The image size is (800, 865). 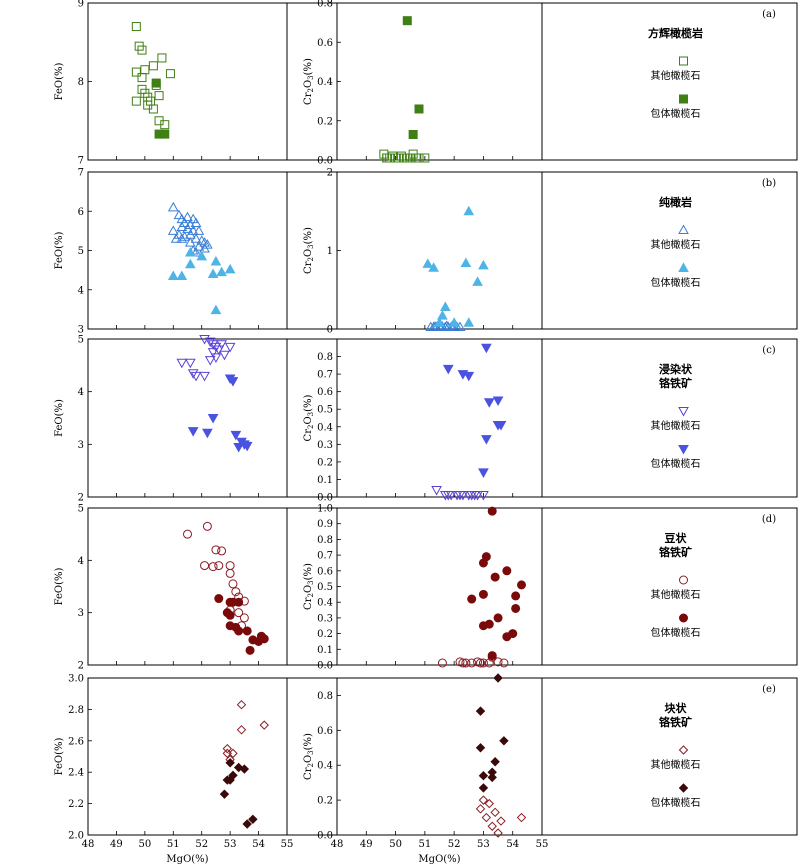 I want to click on cr-0-ylabel: Cr2O3(%), so click(x=309, y=81).